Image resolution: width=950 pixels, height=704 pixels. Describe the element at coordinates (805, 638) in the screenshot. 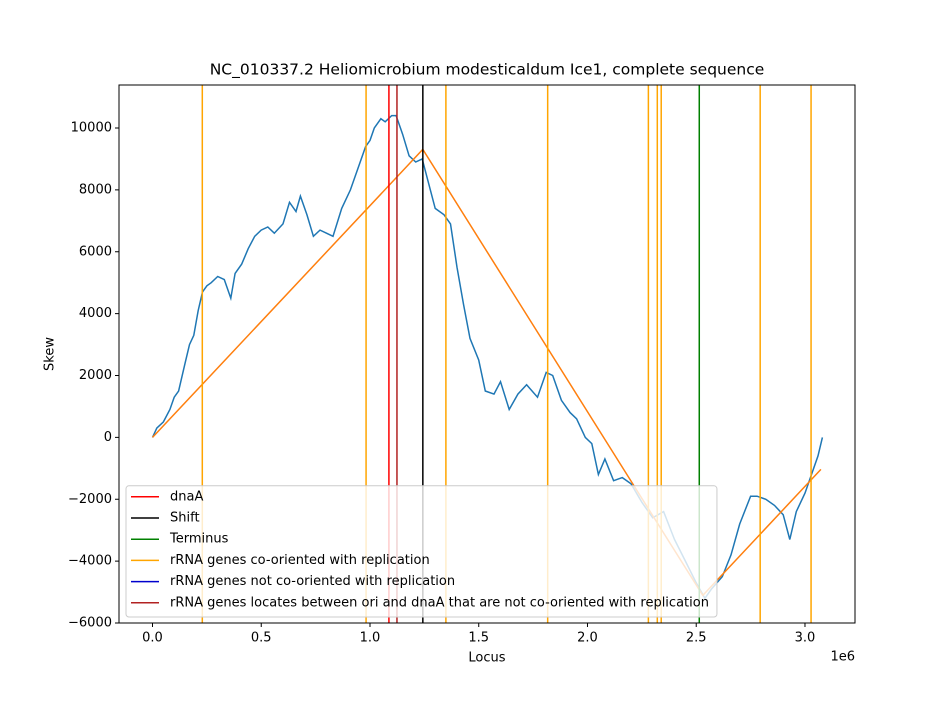

I see `x-tick-label: 3.0` at that location.